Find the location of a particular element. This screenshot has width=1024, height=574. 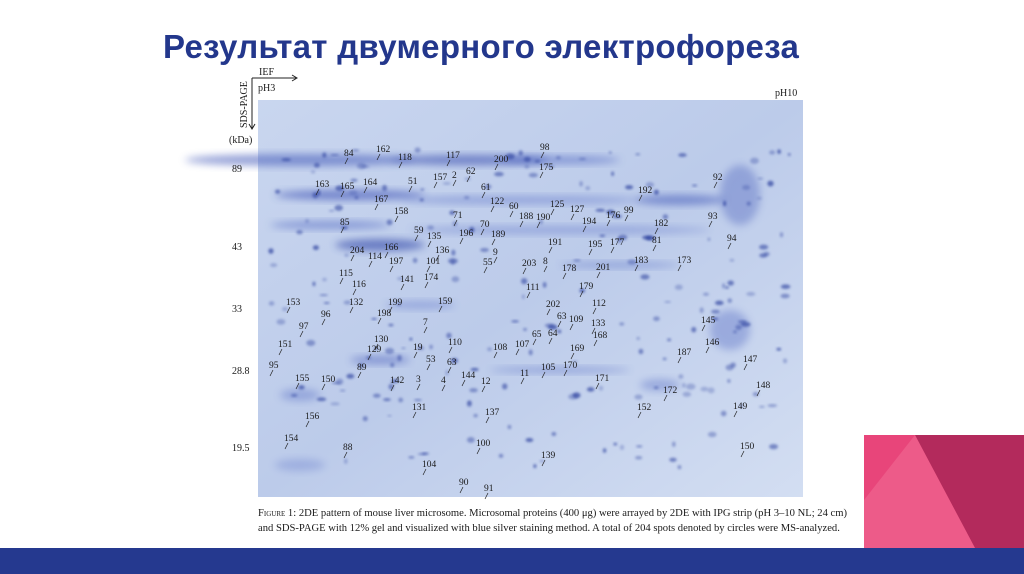

mw-marker: 28.8 is located at coordinates (241, 371).